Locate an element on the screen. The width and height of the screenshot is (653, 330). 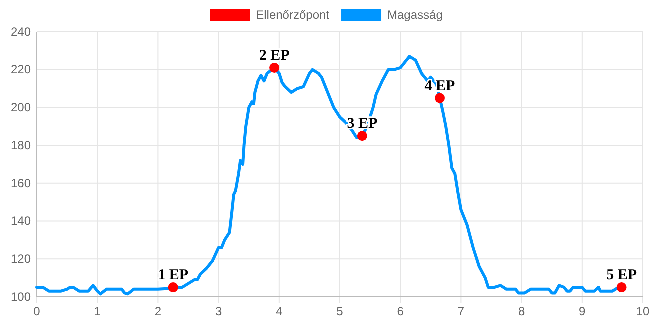
legend-label: Ellenőrzőpont is located at coordinates (293, 15).